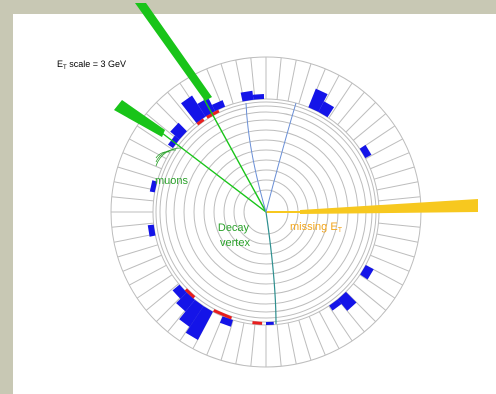  What do you see at coordinates (139, 118) in the screenshot?
I see `muon-spike-lower` at bounding box center [139, 118].